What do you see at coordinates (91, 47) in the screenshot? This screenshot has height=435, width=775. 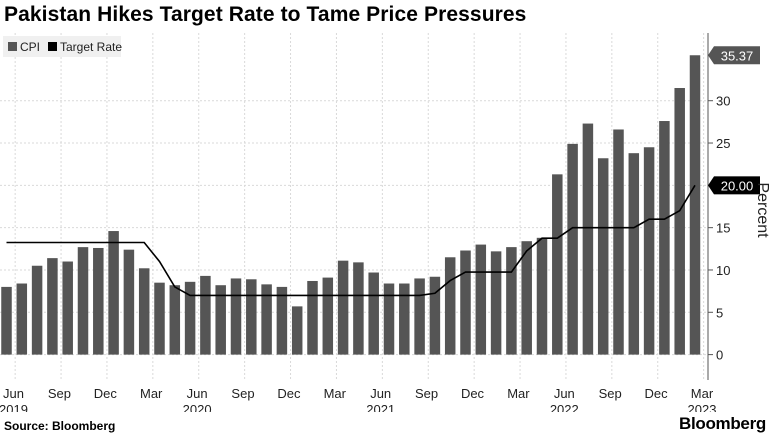 I see `legend-target-rate-label: Target Rate` at bounding box center [91, 47].